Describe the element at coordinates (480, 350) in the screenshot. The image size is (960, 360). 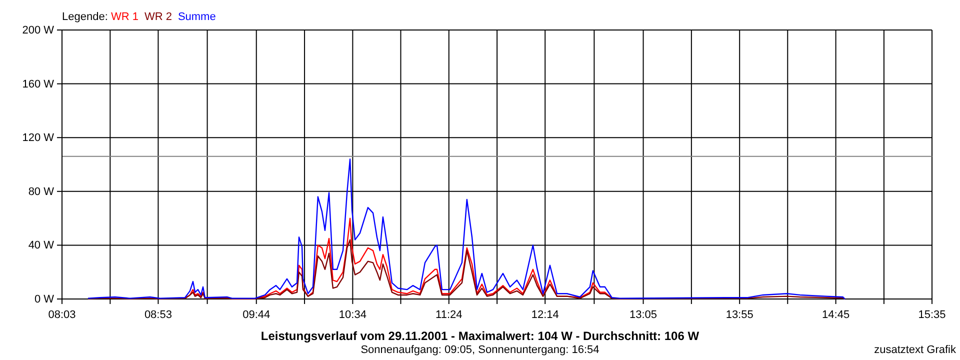
I see `text: Sonnenaufgang: 09:05, Sonnenuntergang: 16:54` at that location.